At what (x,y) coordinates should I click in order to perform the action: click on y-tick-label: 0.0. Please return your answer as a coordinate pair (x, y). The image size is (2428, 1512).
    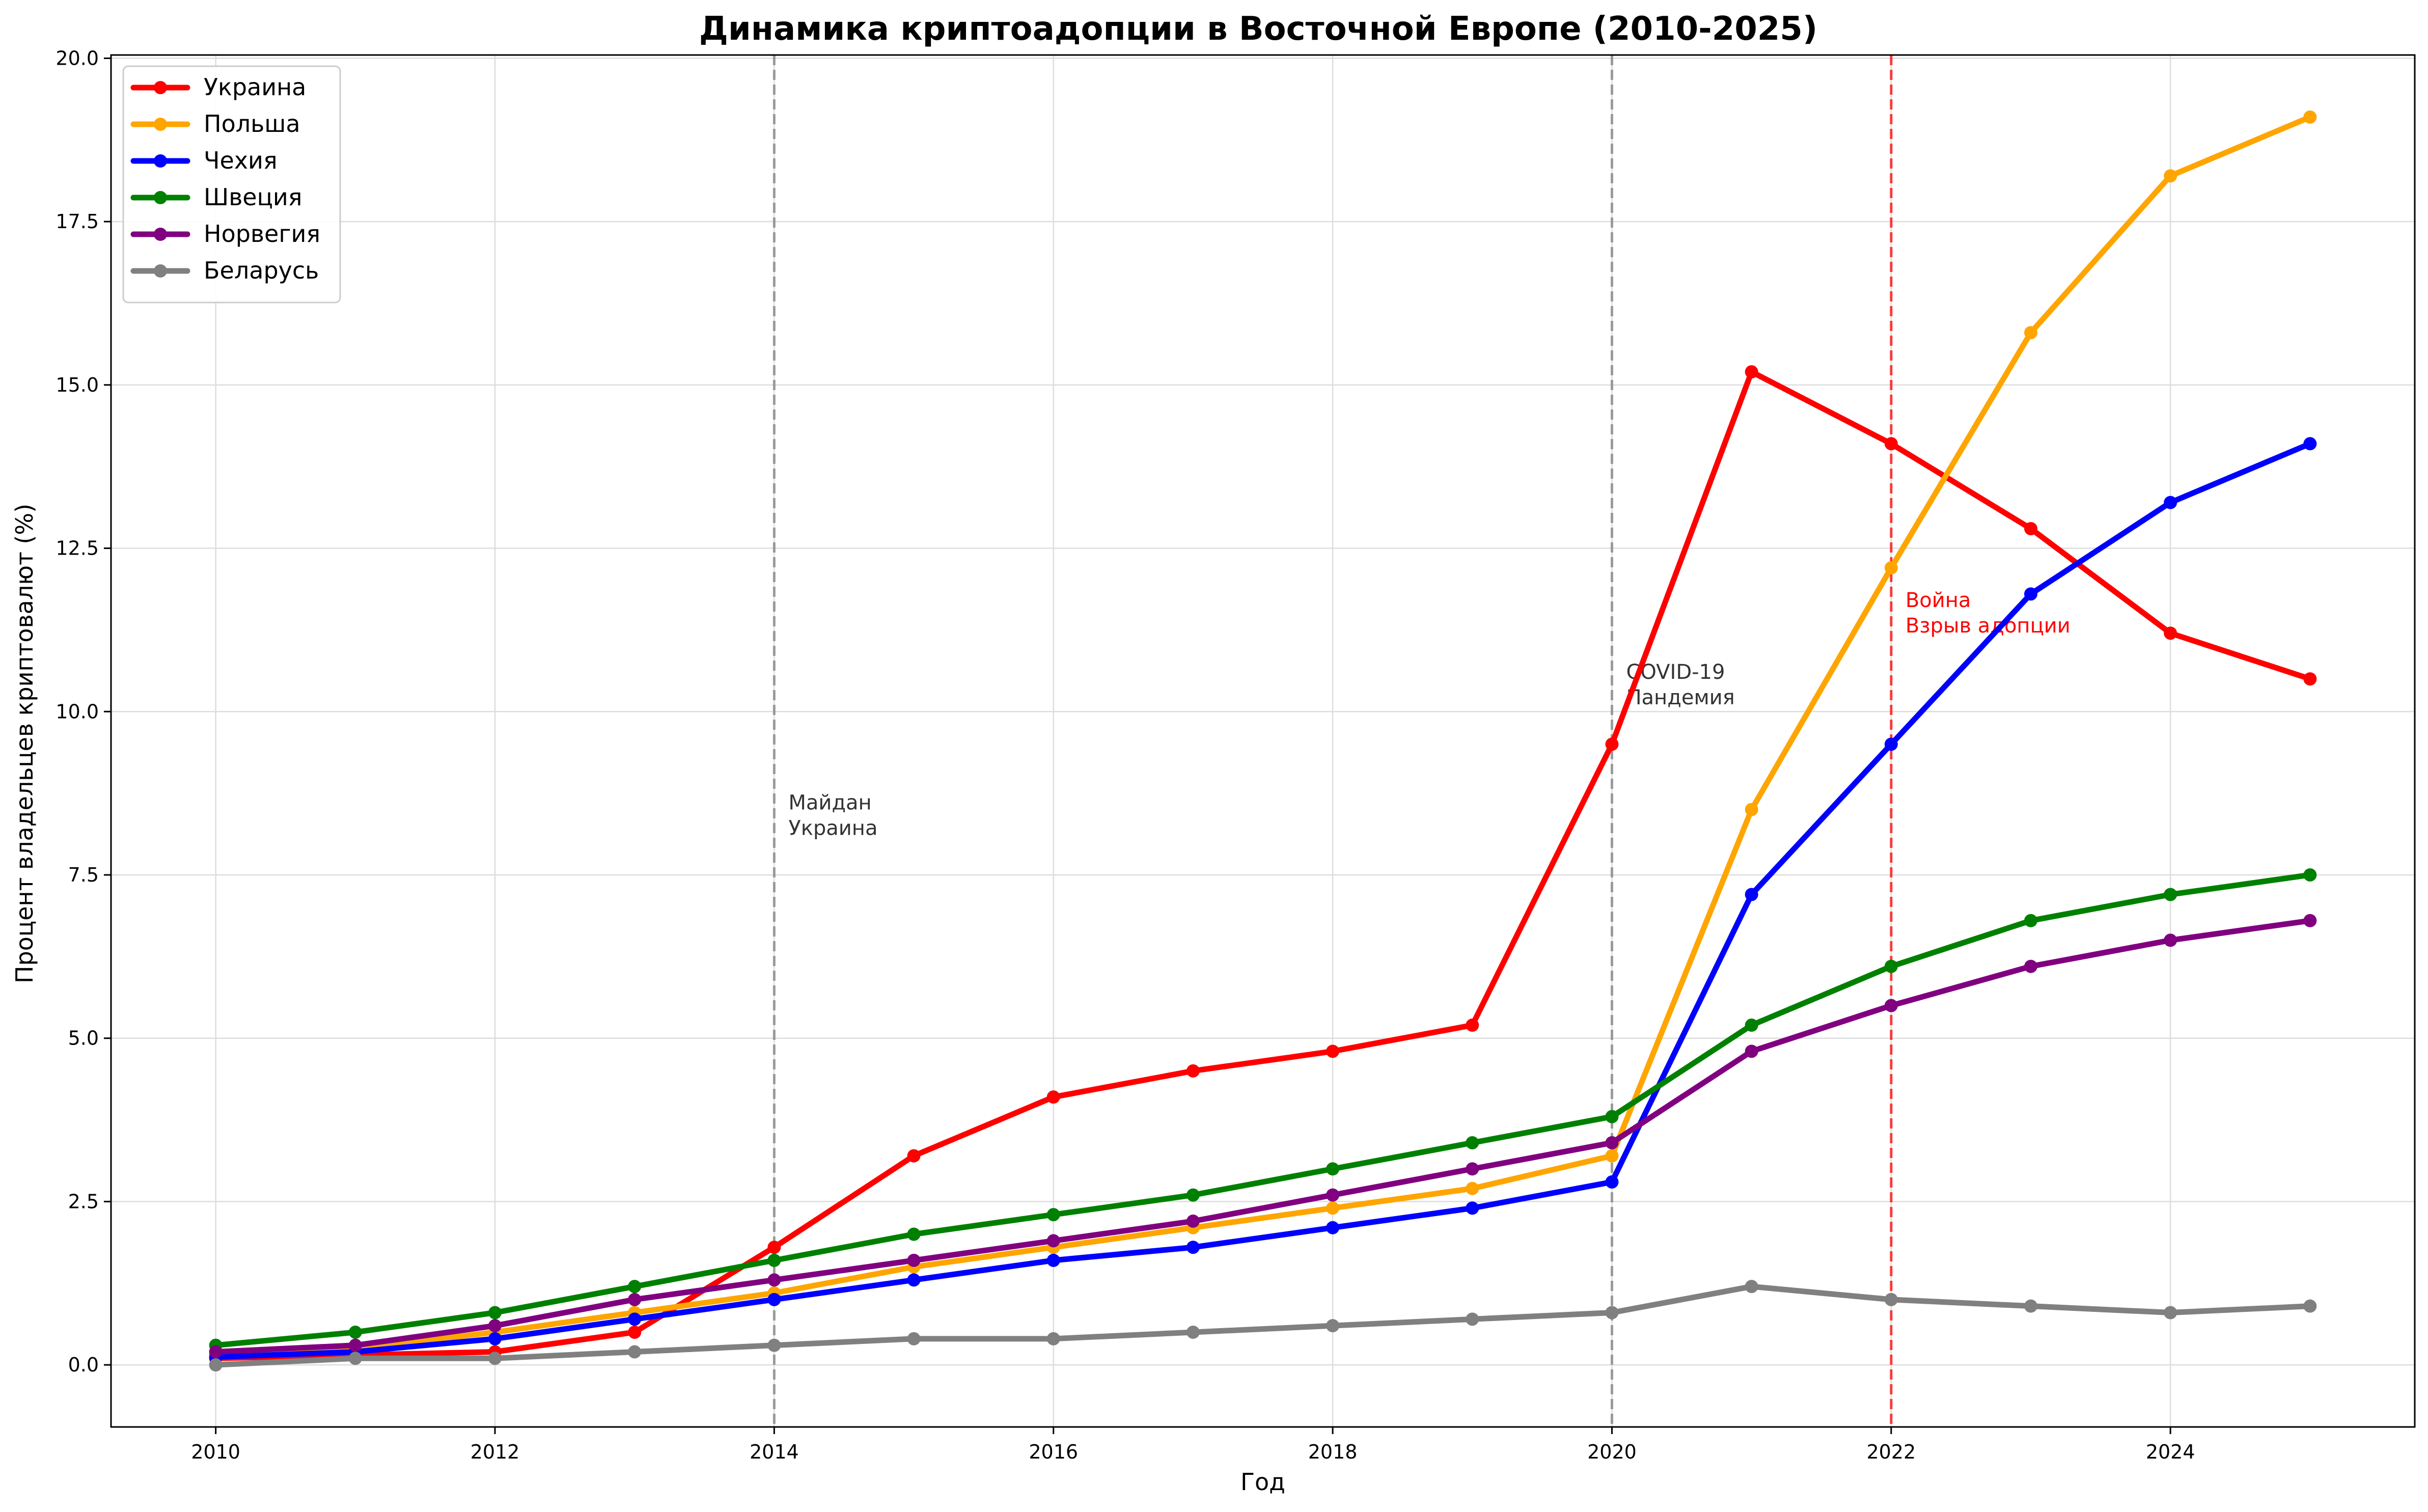
    Looking at the image, I should click on (83, 1365).